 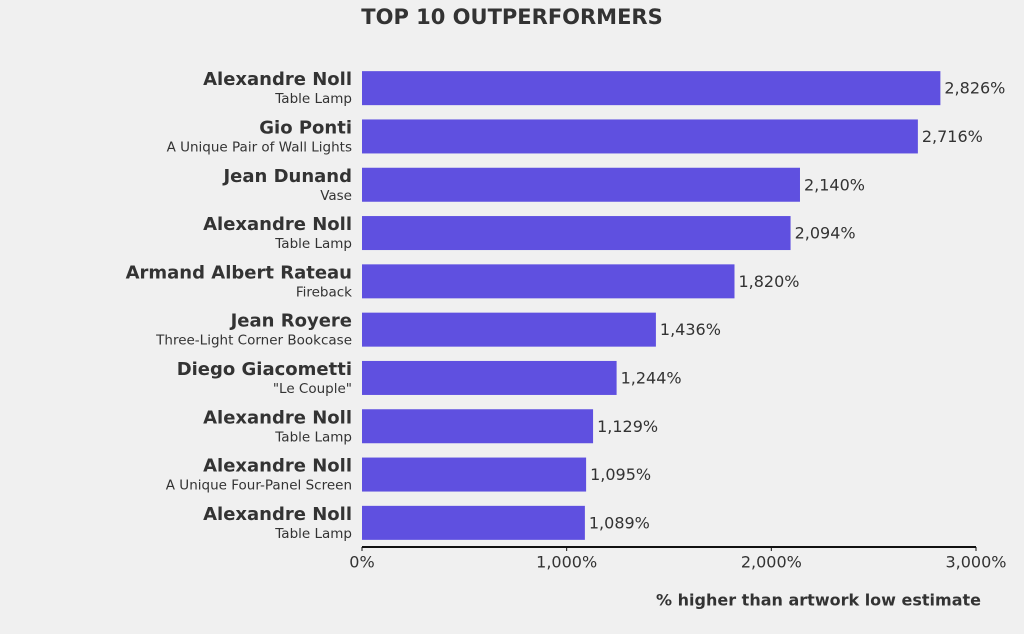 I want to click on chart-title: TOP 10 OUTPERFORMERS, so click(x=511, y=17).